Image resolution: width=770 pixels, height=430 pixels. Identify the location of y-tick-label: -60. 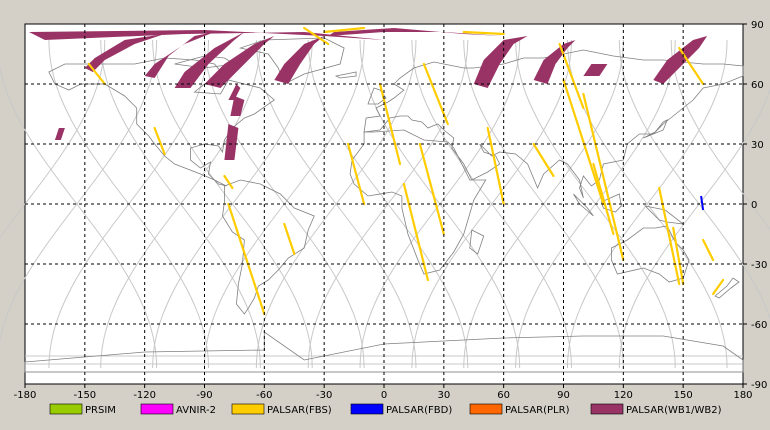
(759, 325).